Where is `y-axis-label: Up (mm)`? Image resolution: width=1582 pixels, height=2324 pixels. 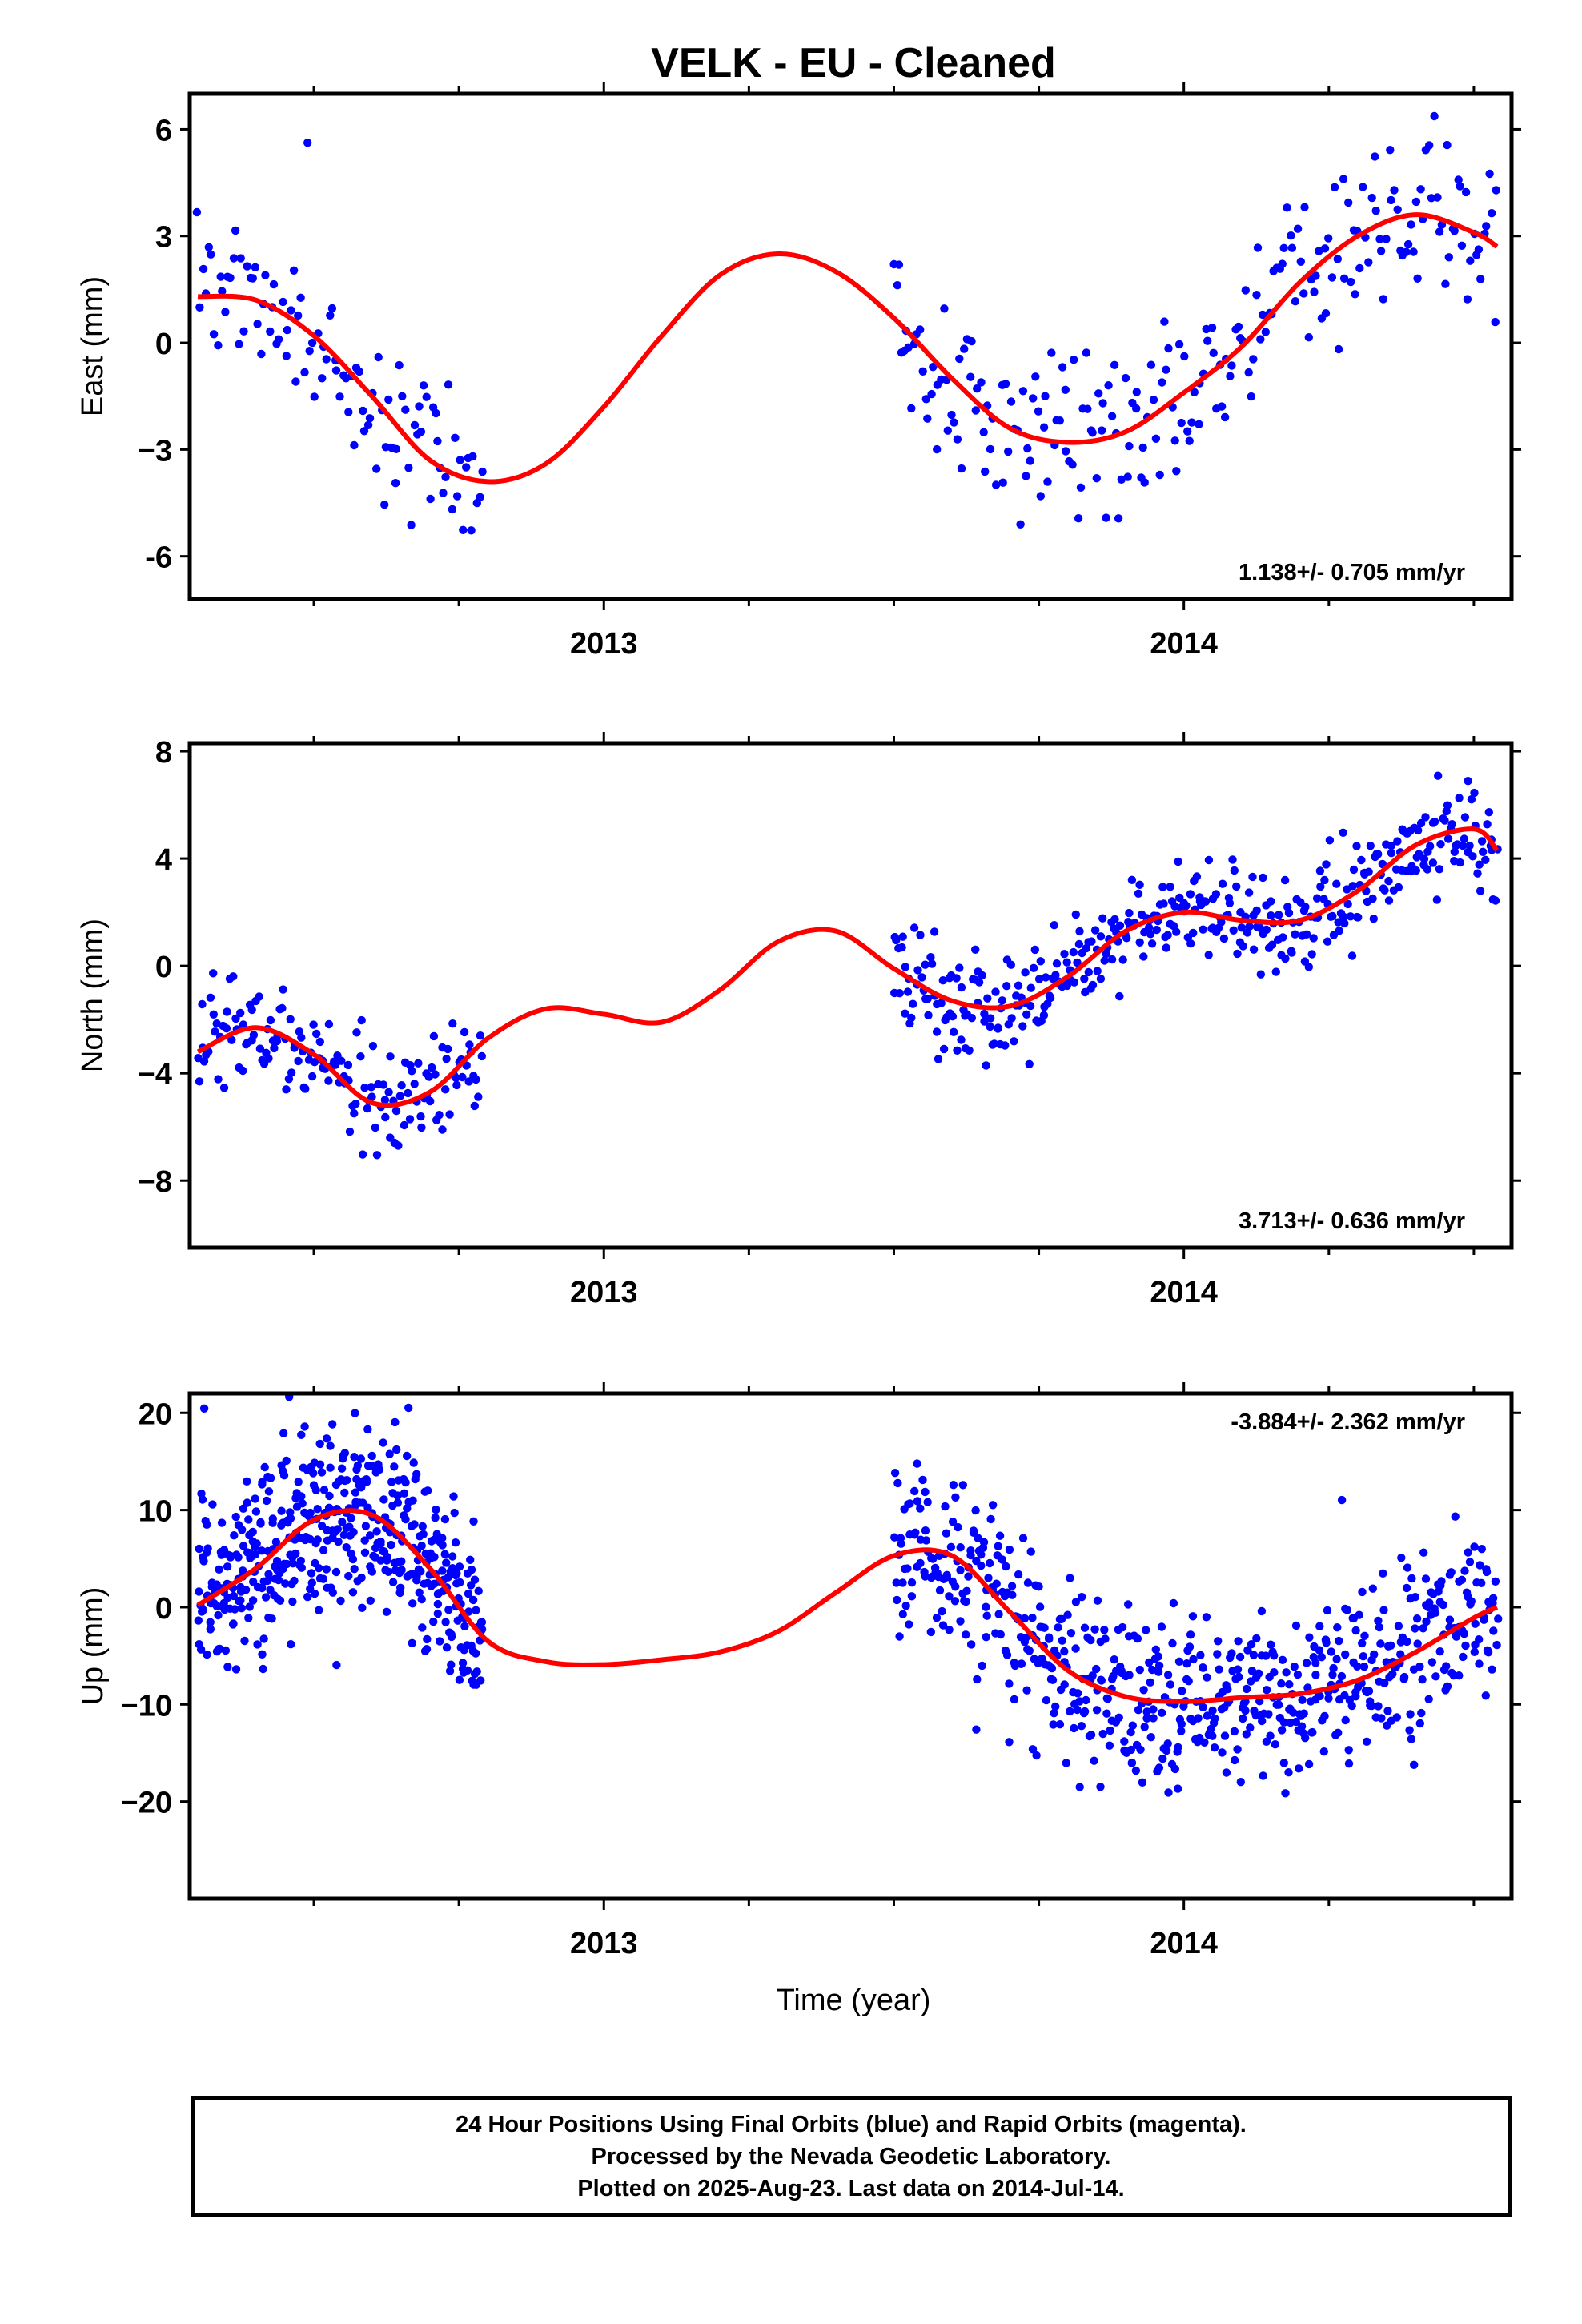 y-axis-label: Up (mm) is located at coordinates (93, 1646).